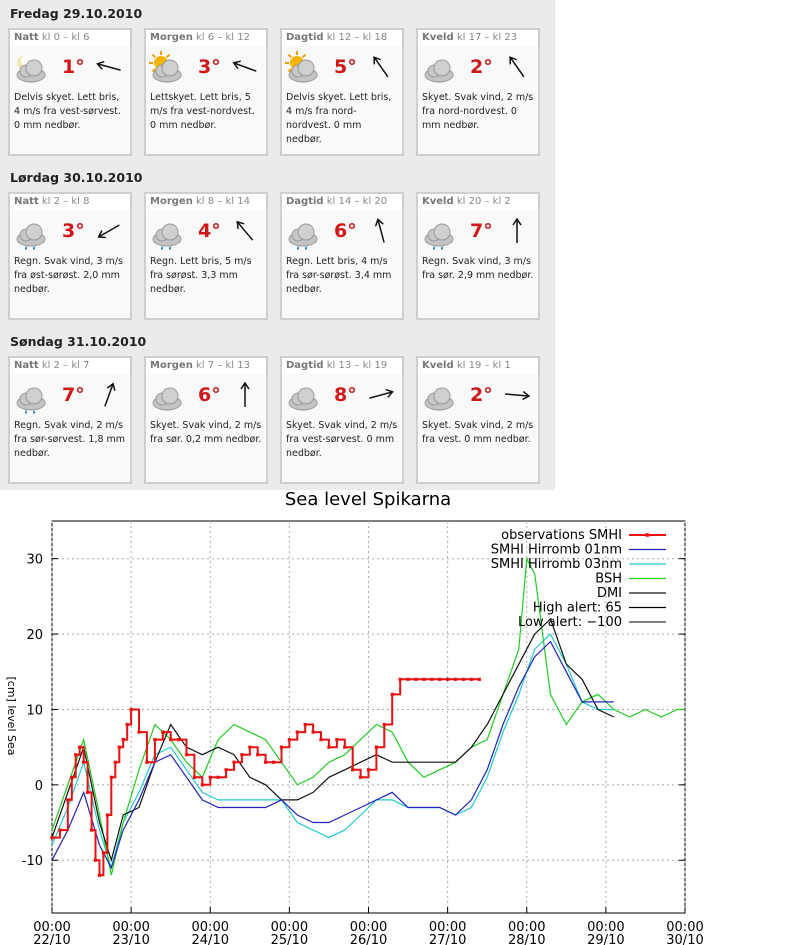 The width and height of the screenshot is (786, 945). What do you see at coordinates (481, 395) in the screenshot?
I see `temperature: 2°` at bounding box center [481, 395].